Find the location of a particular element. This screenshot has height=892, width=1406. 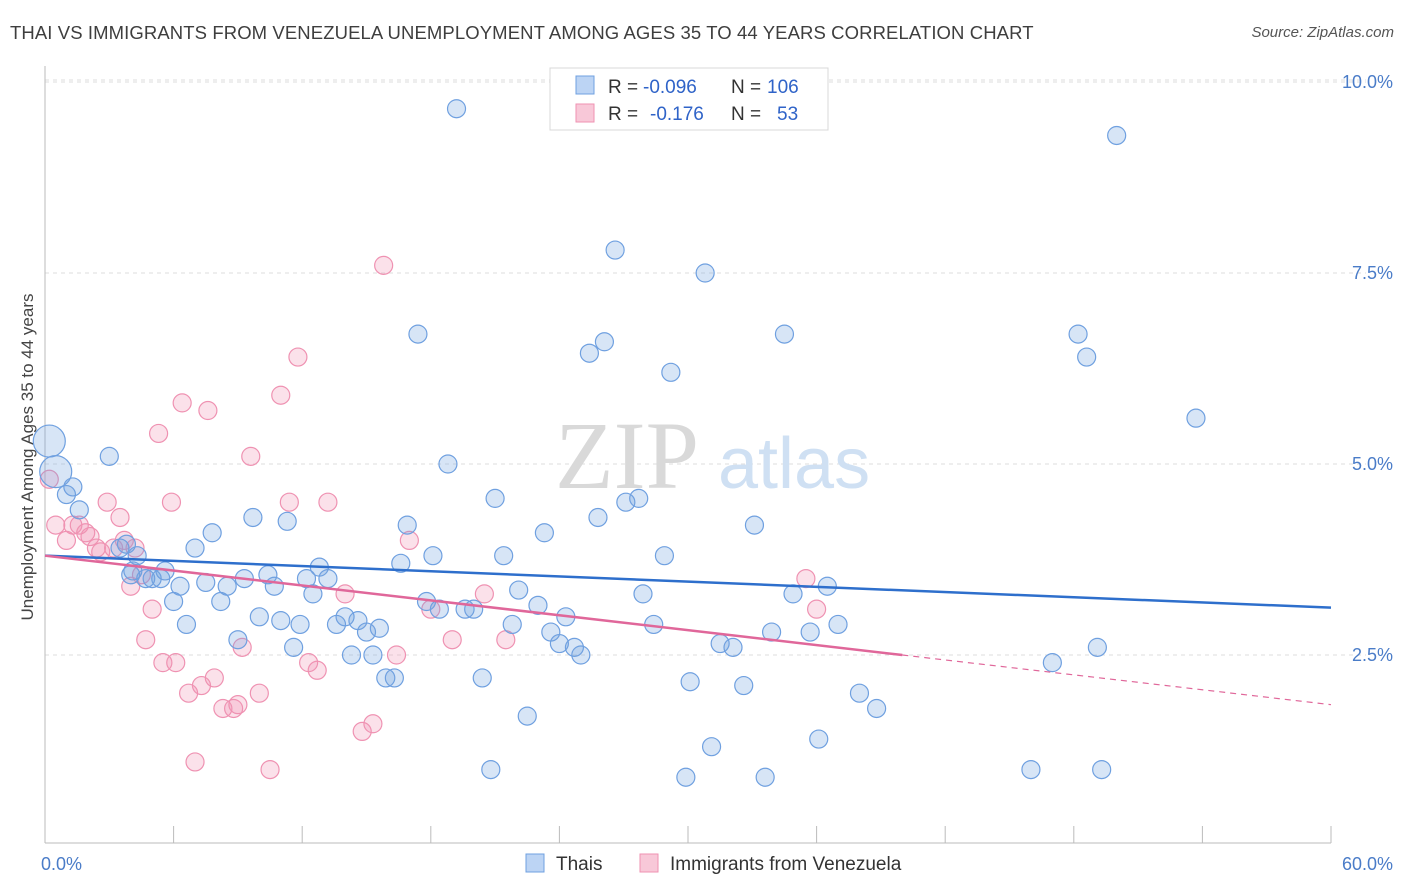

legend-bottom-swatch-thais is located at coordinates (535, 863).